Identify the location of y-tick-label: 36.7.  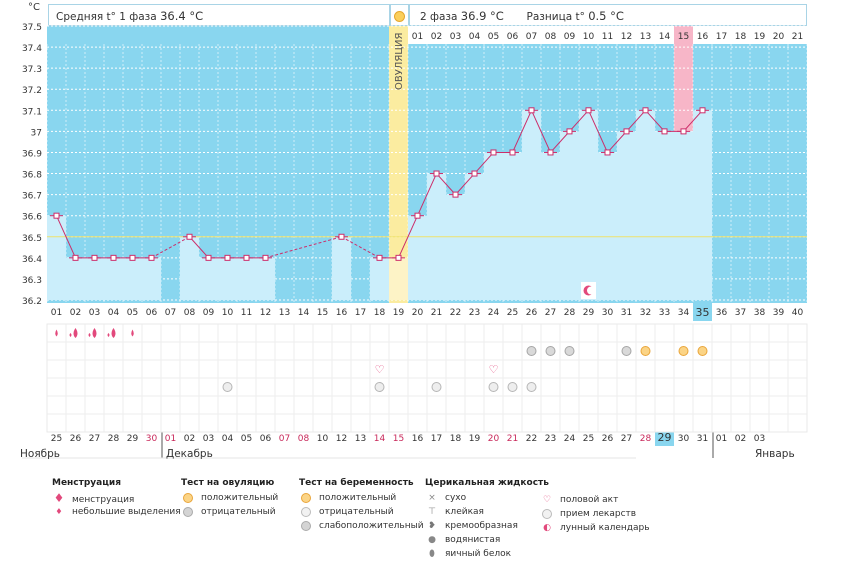
(32, 197).